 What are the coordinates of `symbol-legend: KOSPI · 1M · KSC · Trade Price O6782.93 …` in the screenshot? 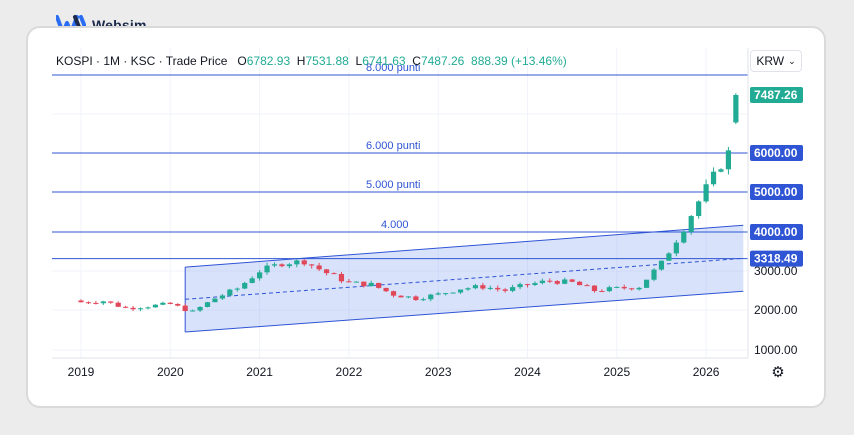 It's located at (311, 61).